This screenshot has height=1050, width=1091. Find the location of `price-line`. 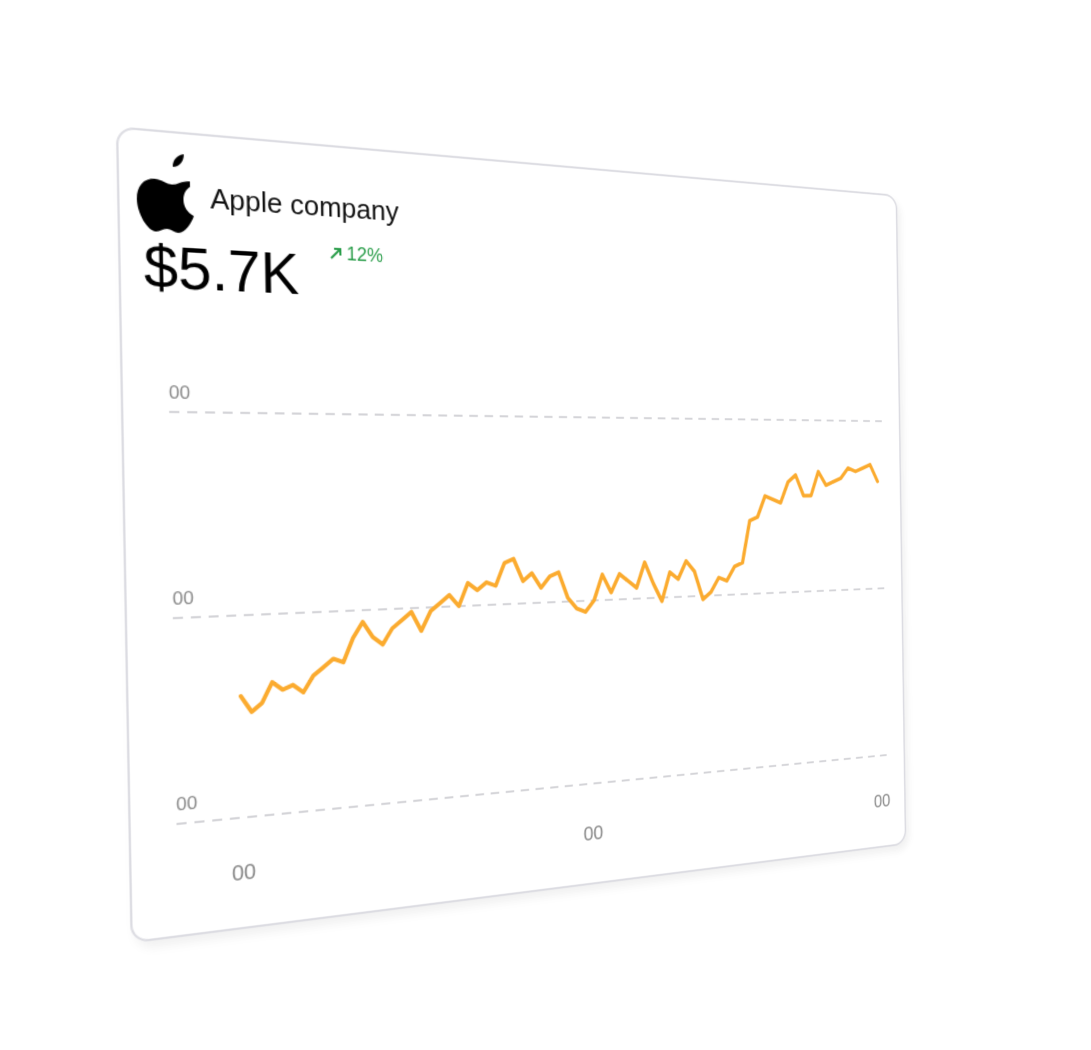

price-line is located at coordinates (558, 589).